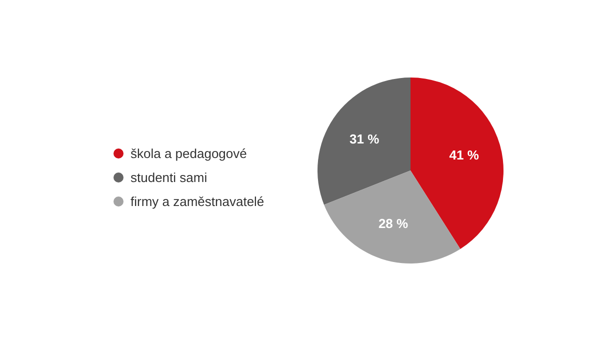  Describe the element at coordinates (464, 154) in the screenshot. I see `data-label: 41 %` at that location.